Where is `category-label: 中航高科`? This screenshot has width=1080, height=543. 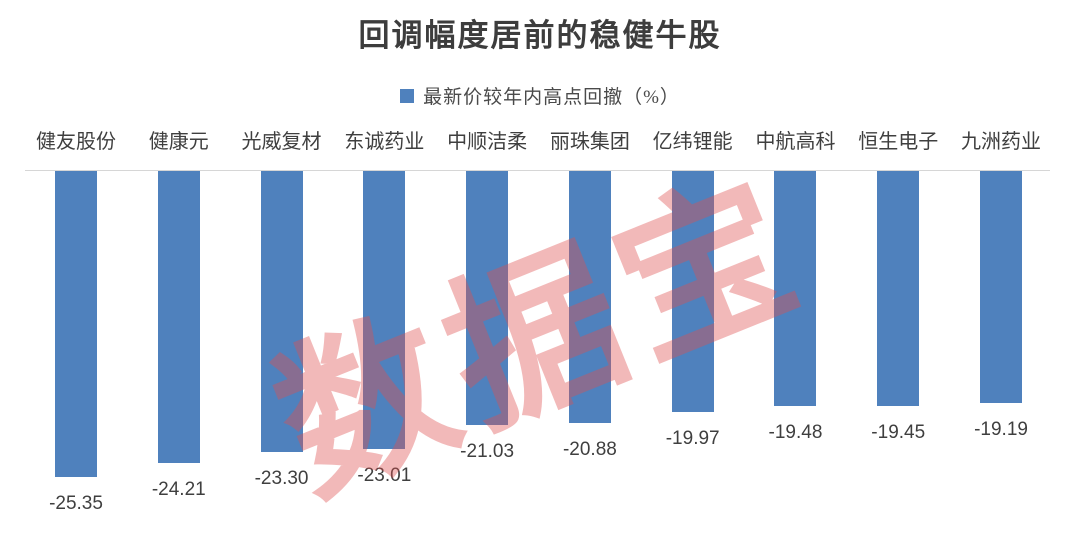
category-label: 中航高科 is located at coordinates (795, 142).